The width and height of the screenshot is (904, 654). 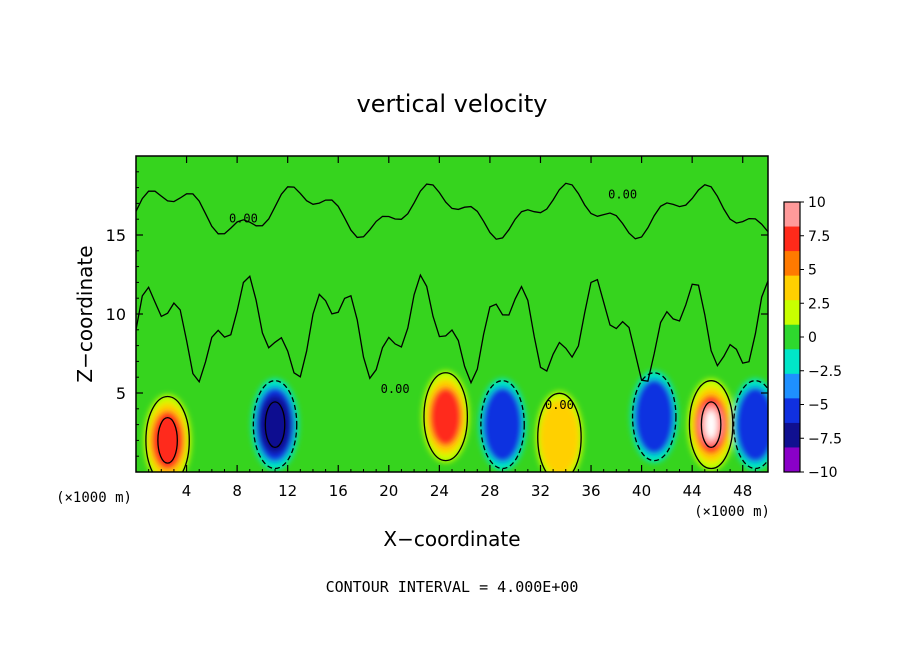 I want to click on colorbar-tick-label: 10, so click(x=817, y=203).